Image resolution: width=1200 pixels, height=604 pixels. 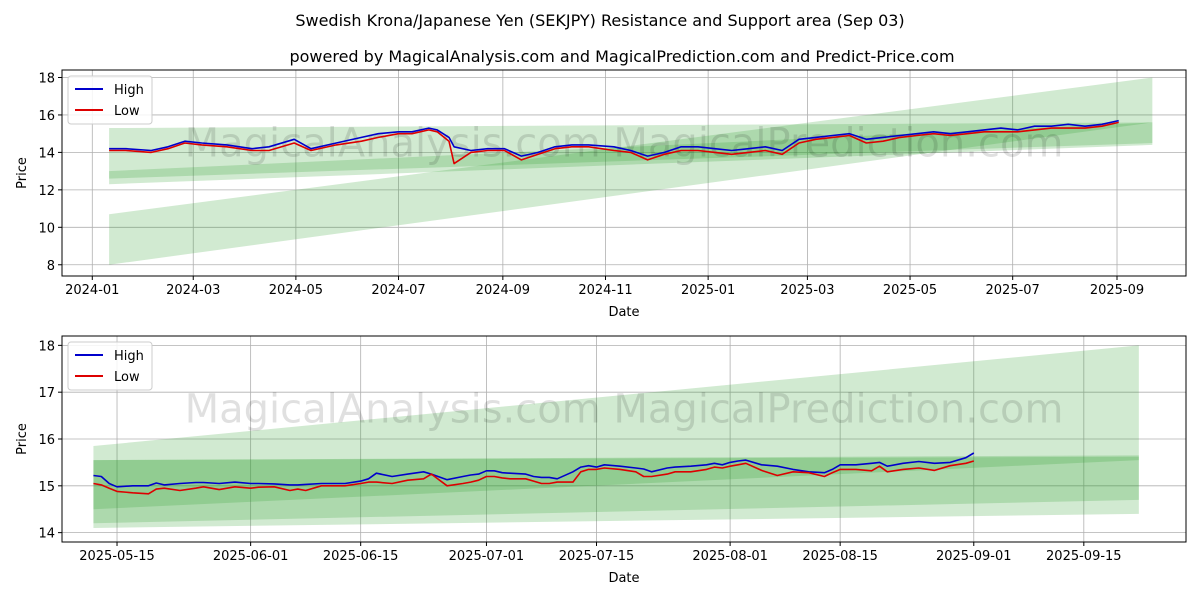 What do you see at coordinates (361, 556) in the screenshot?
I see `x-tick-label: 2025-06-15` at bounding box center [361, 556].